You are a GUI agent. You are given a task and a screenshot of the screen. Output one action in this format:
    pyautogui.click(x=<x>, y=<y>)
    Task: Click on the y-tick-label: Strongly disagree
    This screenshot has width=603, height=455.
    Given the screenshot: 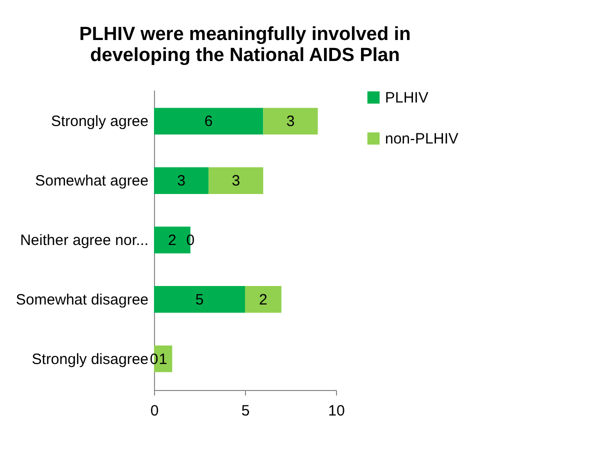 What is the action you would take?
    pyautogui.click(x=90, y=359)
    